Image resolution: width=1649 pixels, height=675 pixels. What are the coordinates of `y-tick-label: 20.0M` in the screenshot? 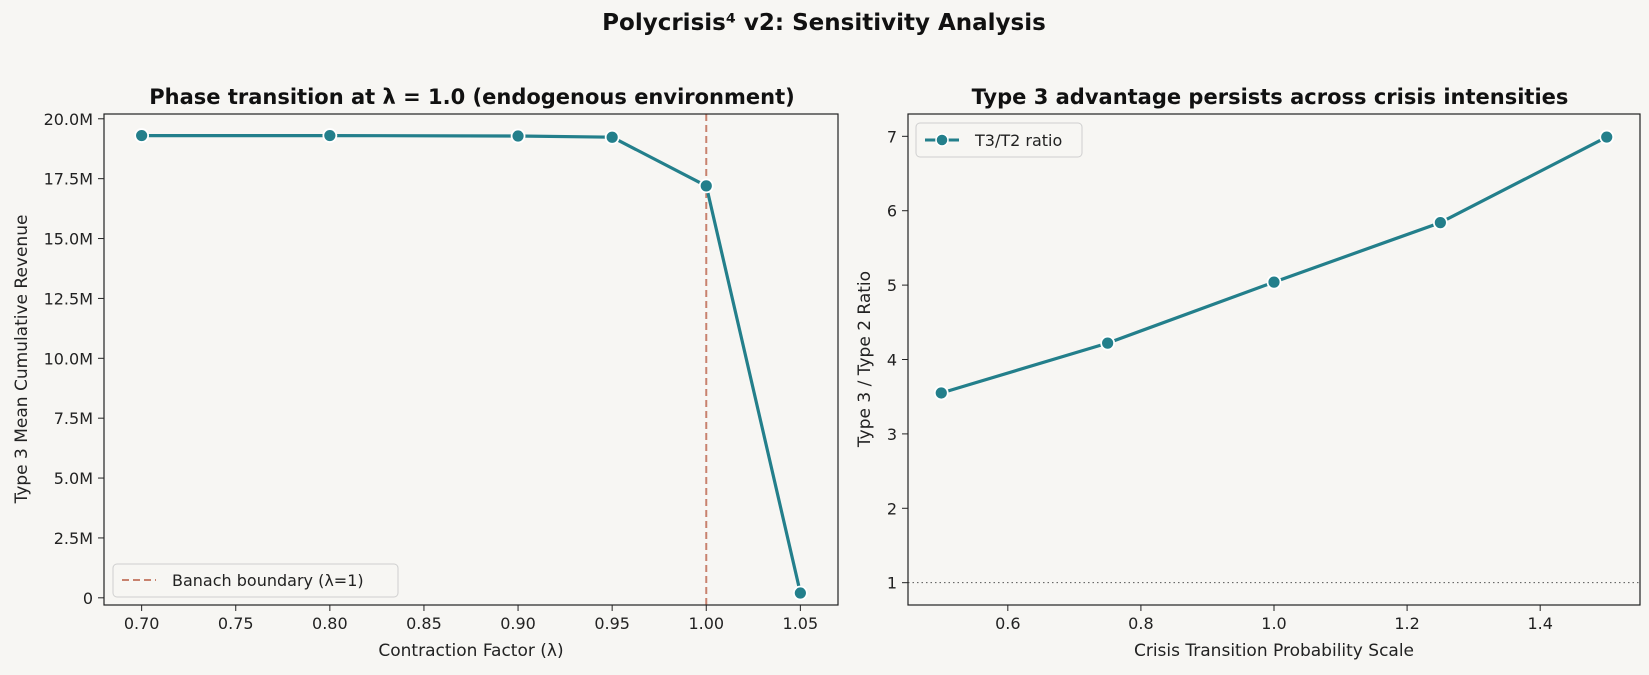 It's located at (68, 119).